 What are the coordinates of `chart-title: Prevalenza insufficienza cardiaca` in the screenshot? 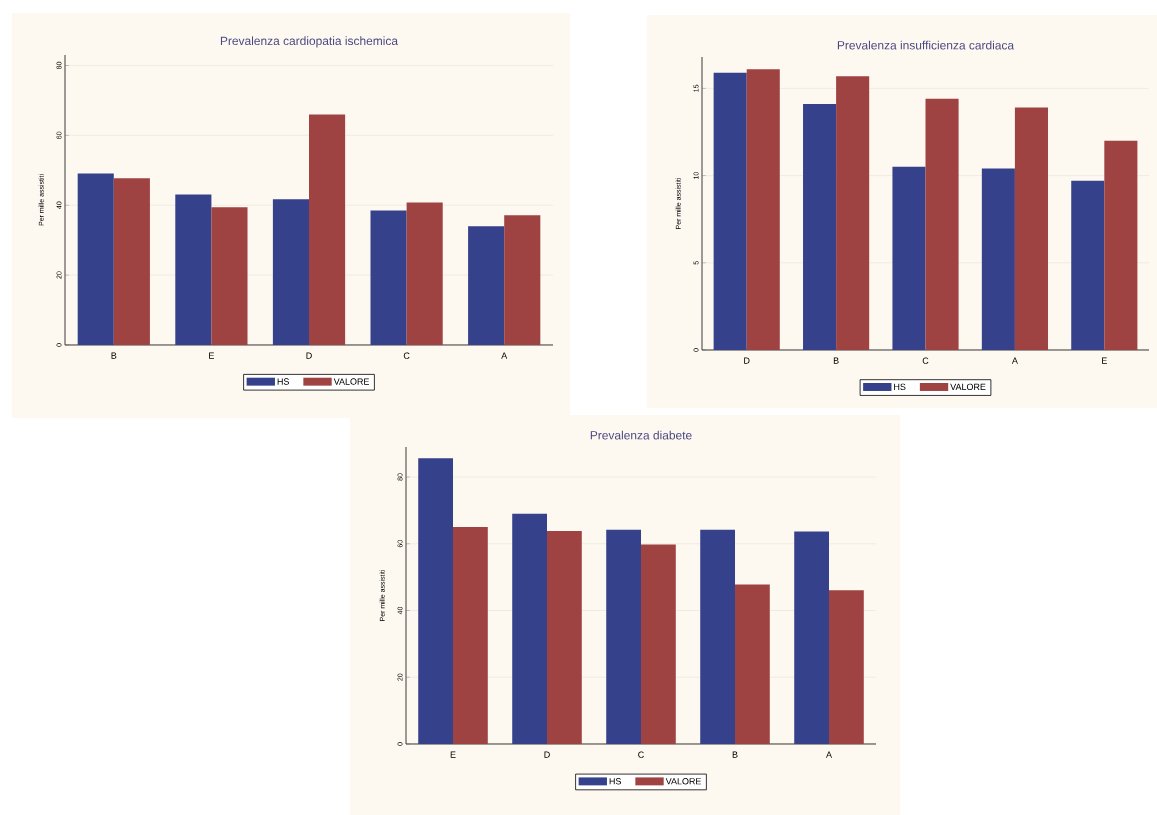 It's located at (926, 45).